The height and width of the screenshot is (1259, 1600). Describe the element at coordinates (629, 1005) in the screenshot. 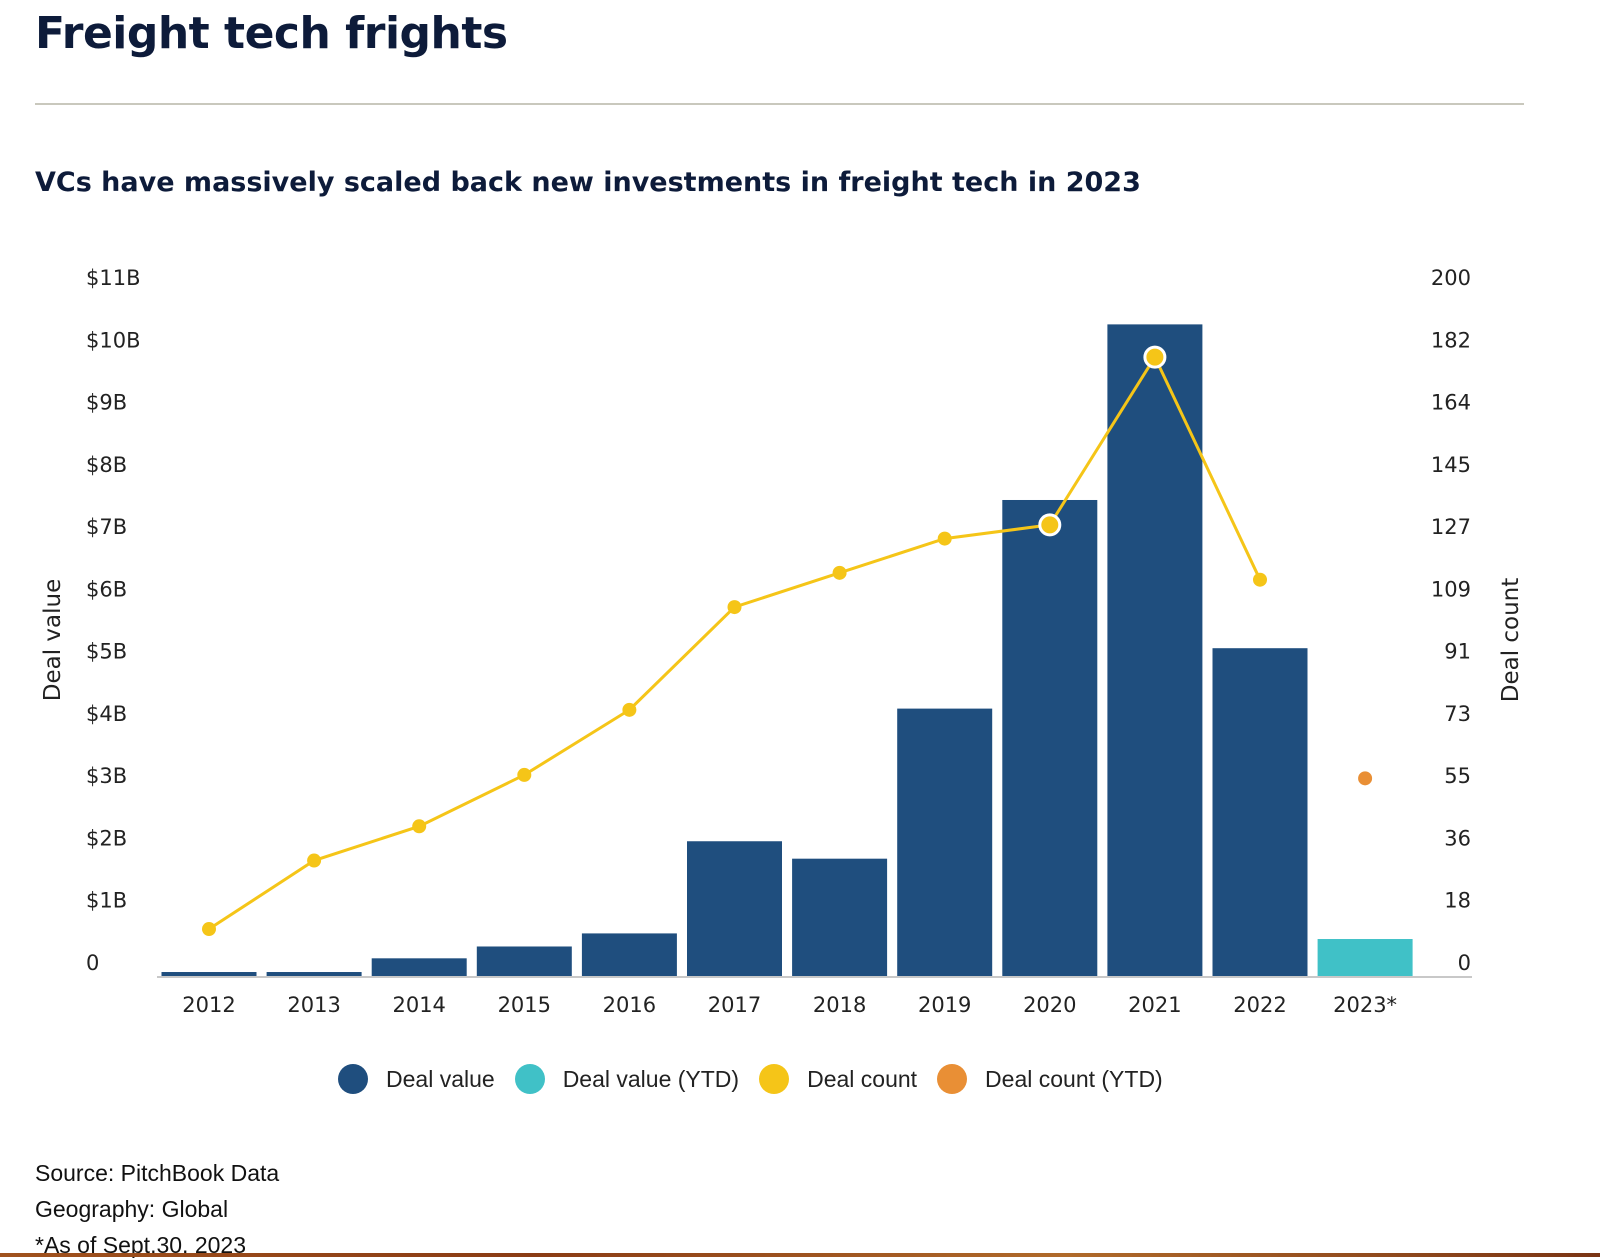

I see `x-tick-label: 2016` at that location.